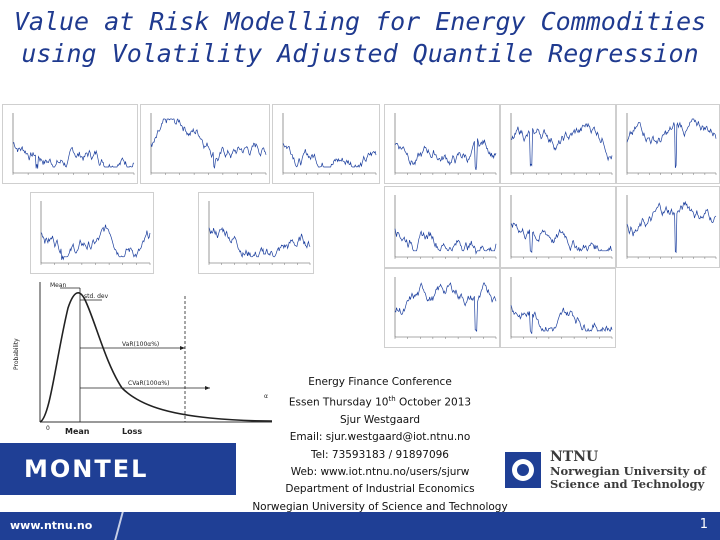  Describe the element at coordinates (51, 525) in the screenshot. I see `footer-url: www.ntnu.no` at that location.